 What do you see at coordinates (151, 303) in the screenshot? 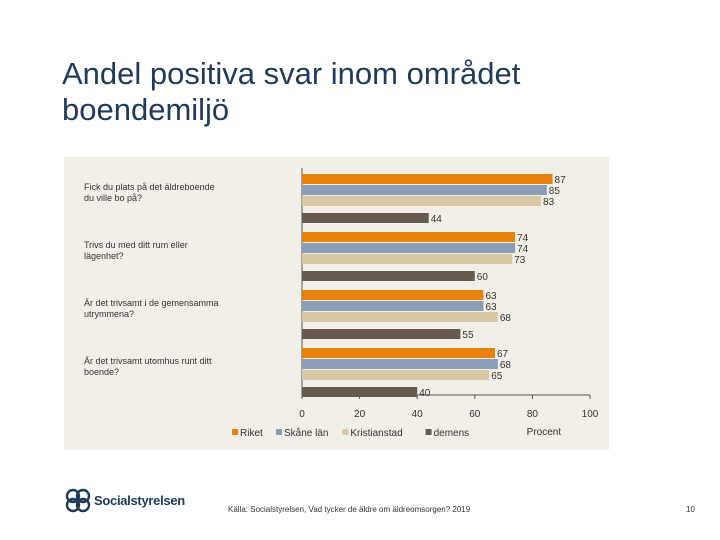
I see `category-label: Är det trivsamt i de gemensamma` at bounding box center [151, 303].